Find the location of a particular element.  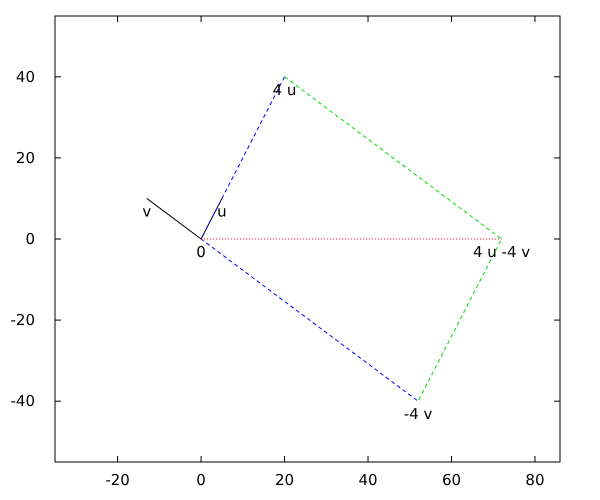

y-tick-label: -40 is located at coordinates (22, 401).